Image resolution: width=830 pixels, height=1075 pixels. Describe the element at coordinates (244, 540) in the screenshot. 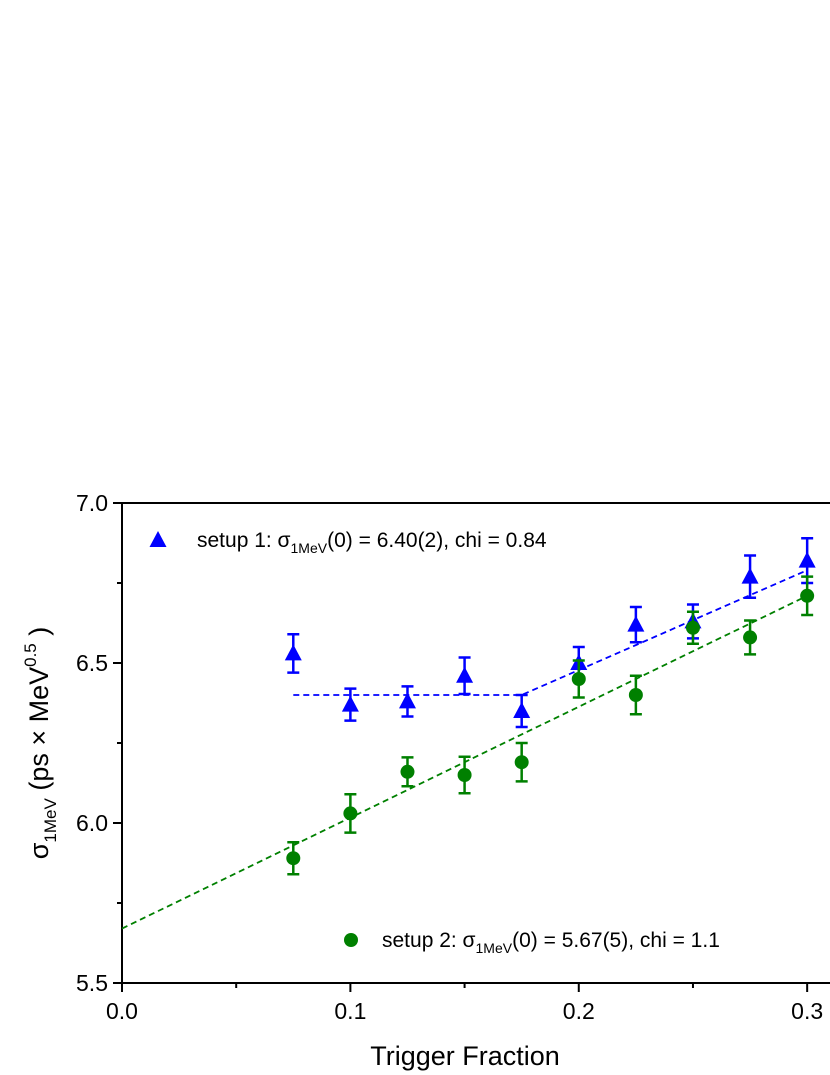

I see `legend-label-part: setup 1: σ` at that location.